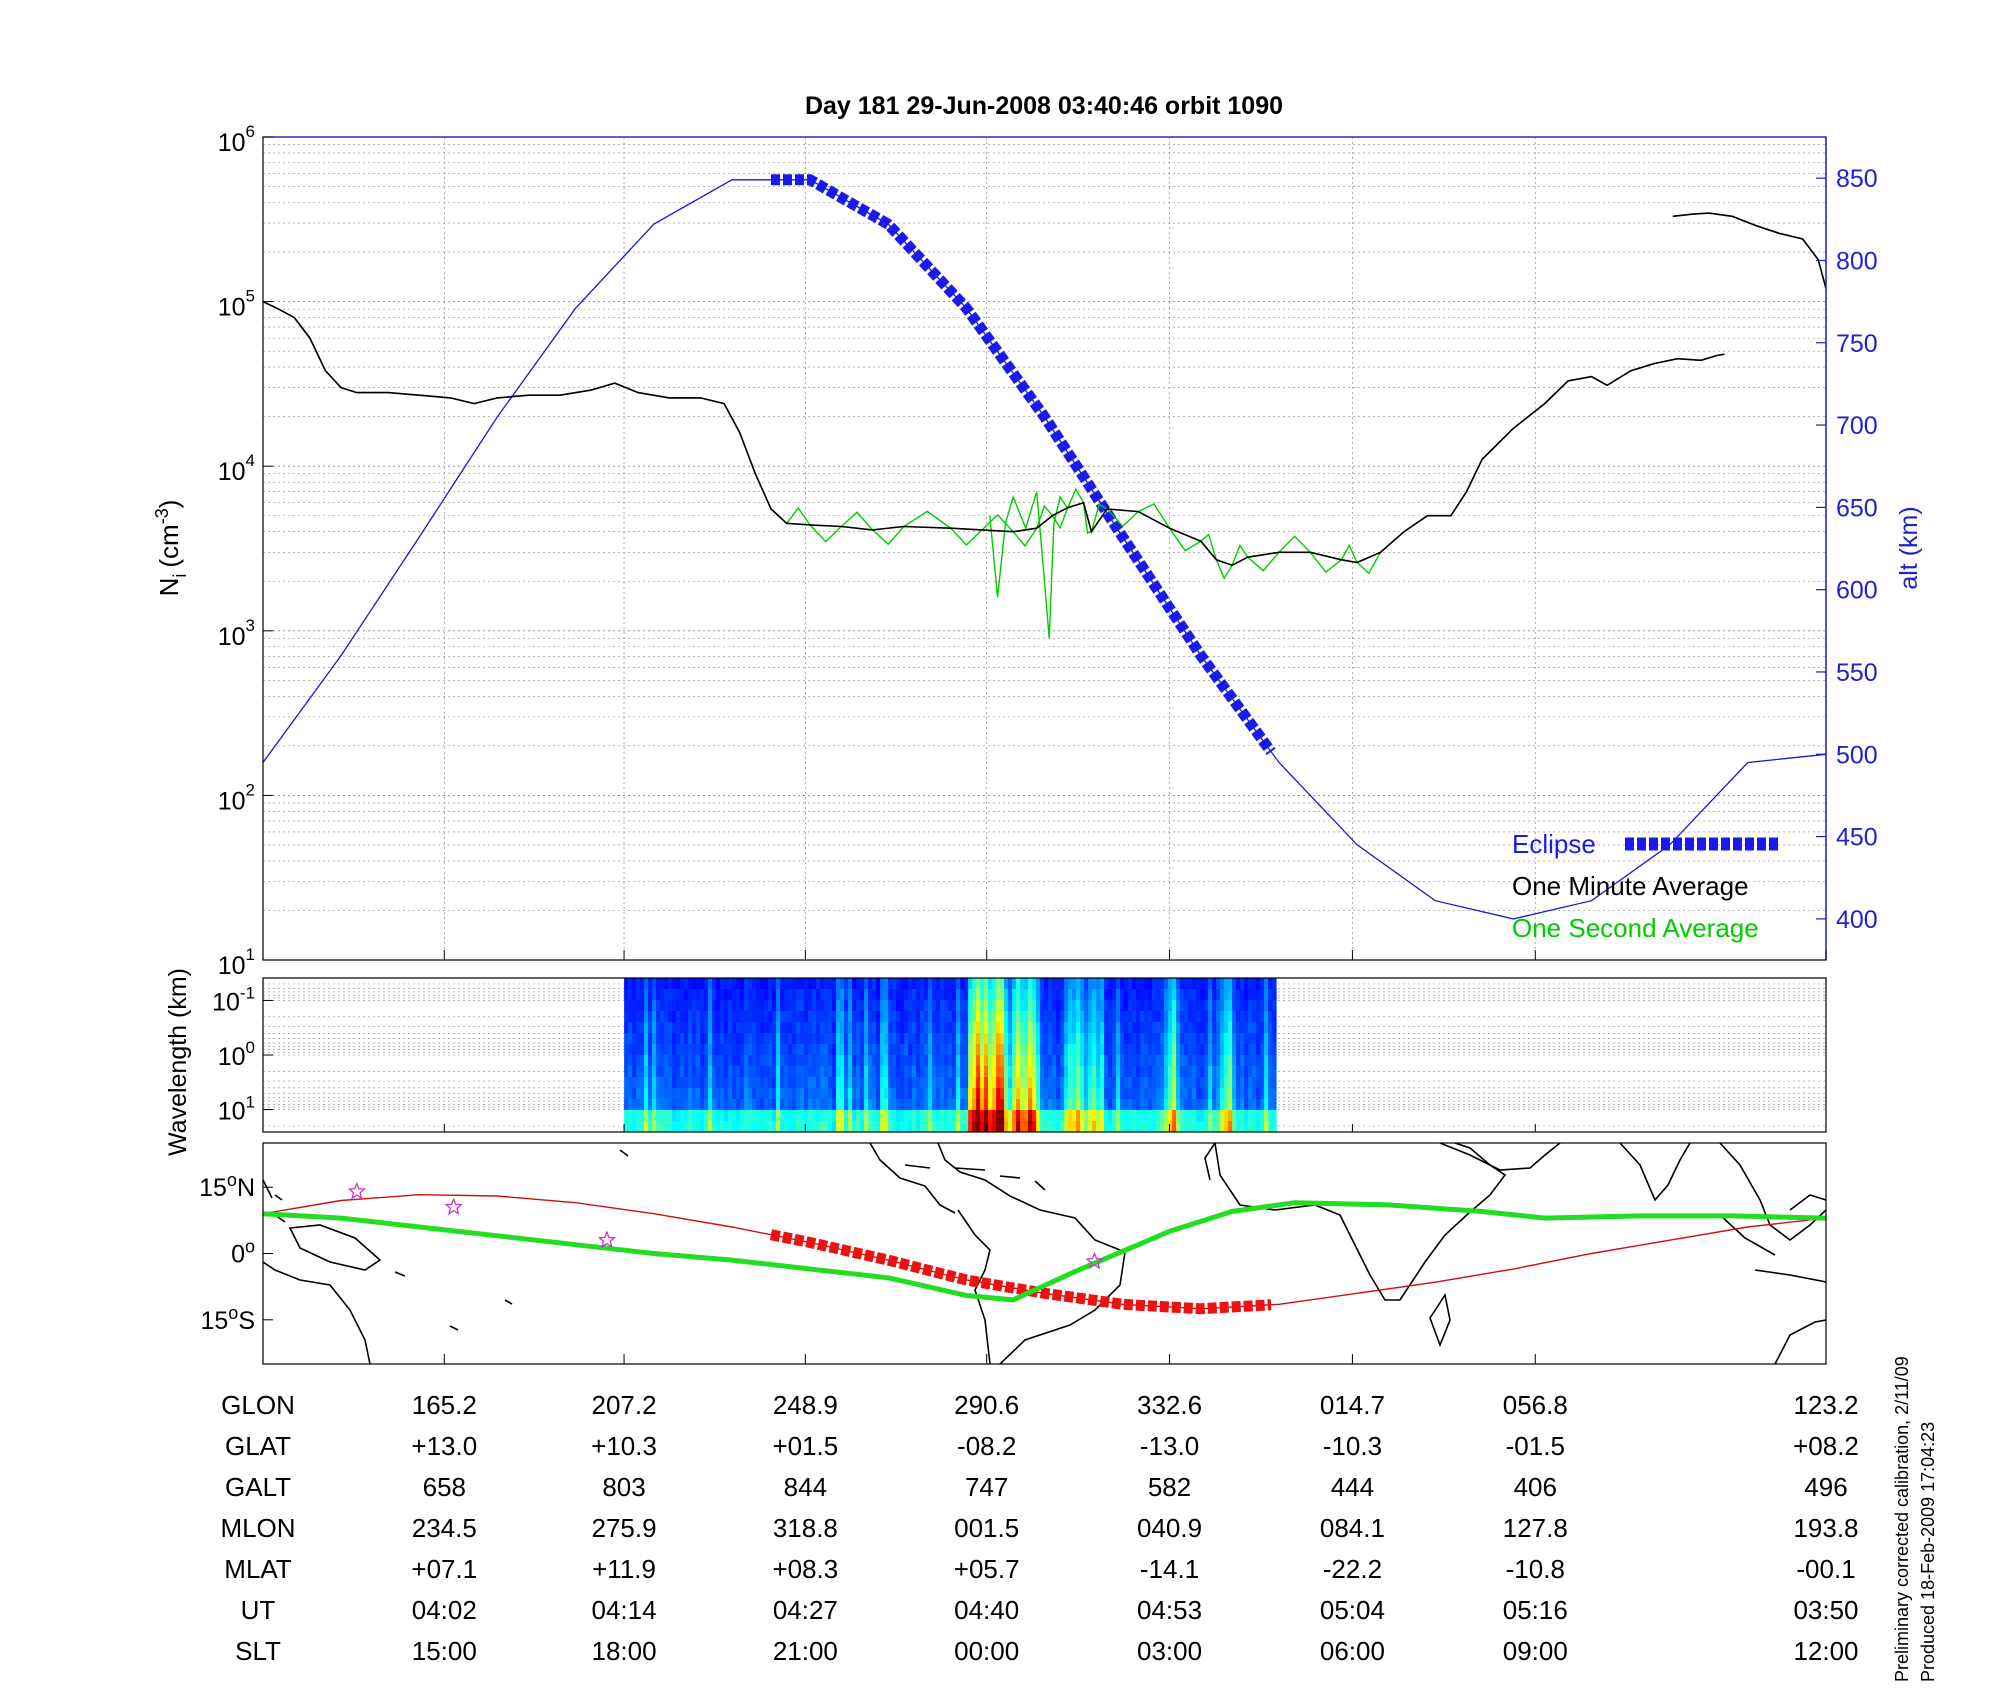 The width and height of the screenshot is (2000, 1700). Describe the element at coordinates (1044, 1251) in the screenshot. I see `magnetic-equator-line` at that location.